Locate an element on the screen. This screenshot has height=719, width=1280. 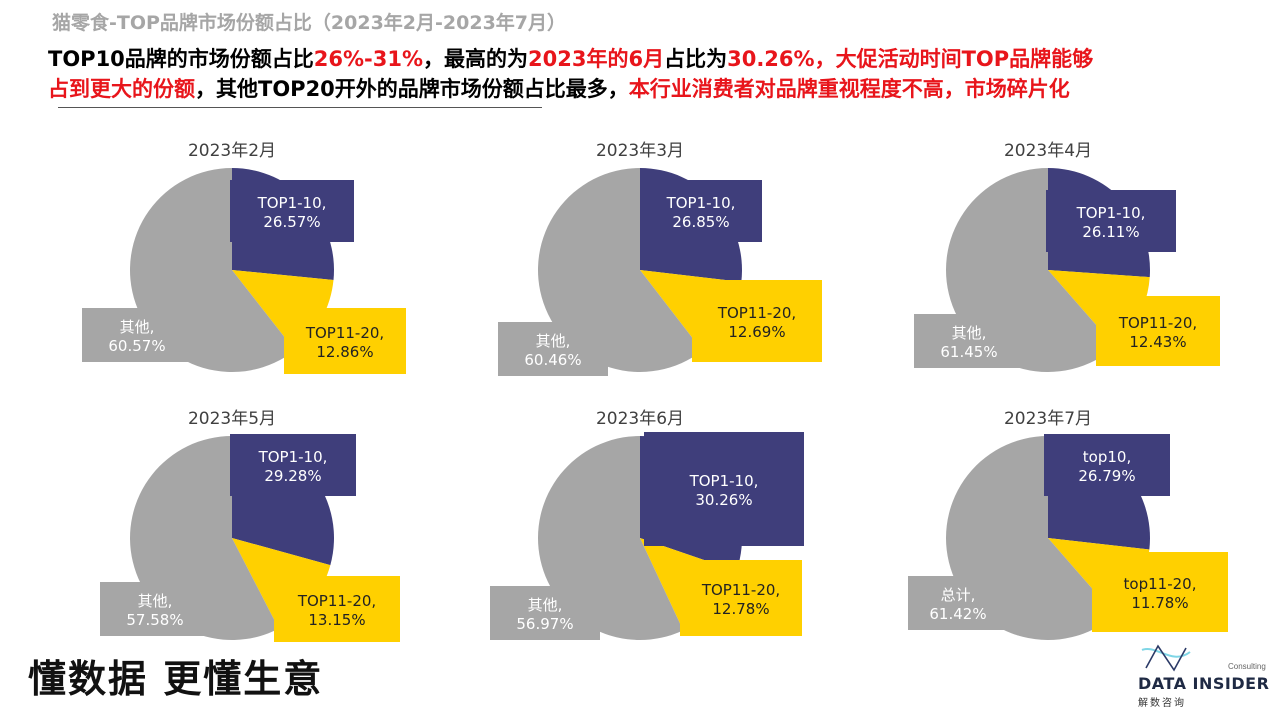
pie-chart-title: 2023年4月 is located at coordinates (1048, 151).